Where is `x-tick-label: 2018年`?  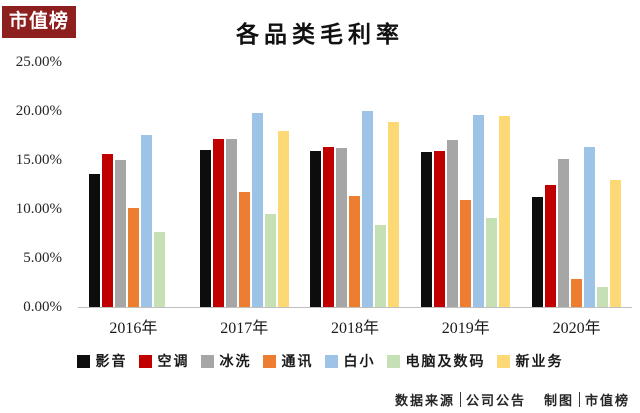 x-tick-label: 2018年 is located at coordinates (354, 328).